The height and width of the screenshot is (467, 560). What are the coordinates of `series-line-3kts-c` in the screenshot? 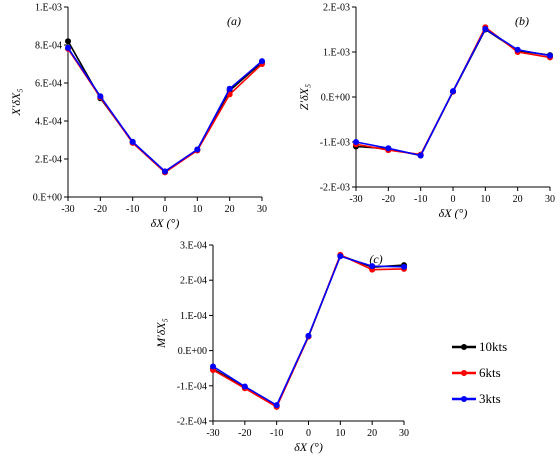 It's located at (308, 330).